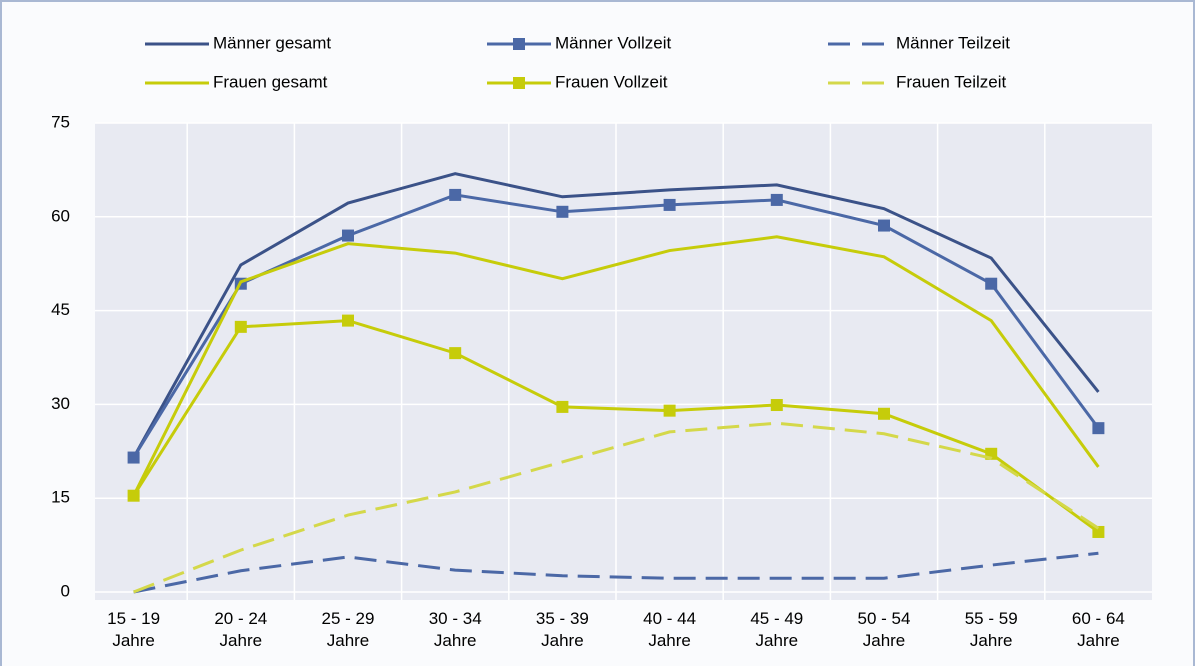 This screenshot has width=1195, height=666. Describe the element at coordinates (60, 121) in the screenshot. I see `y-tick-label: 75` at that location.